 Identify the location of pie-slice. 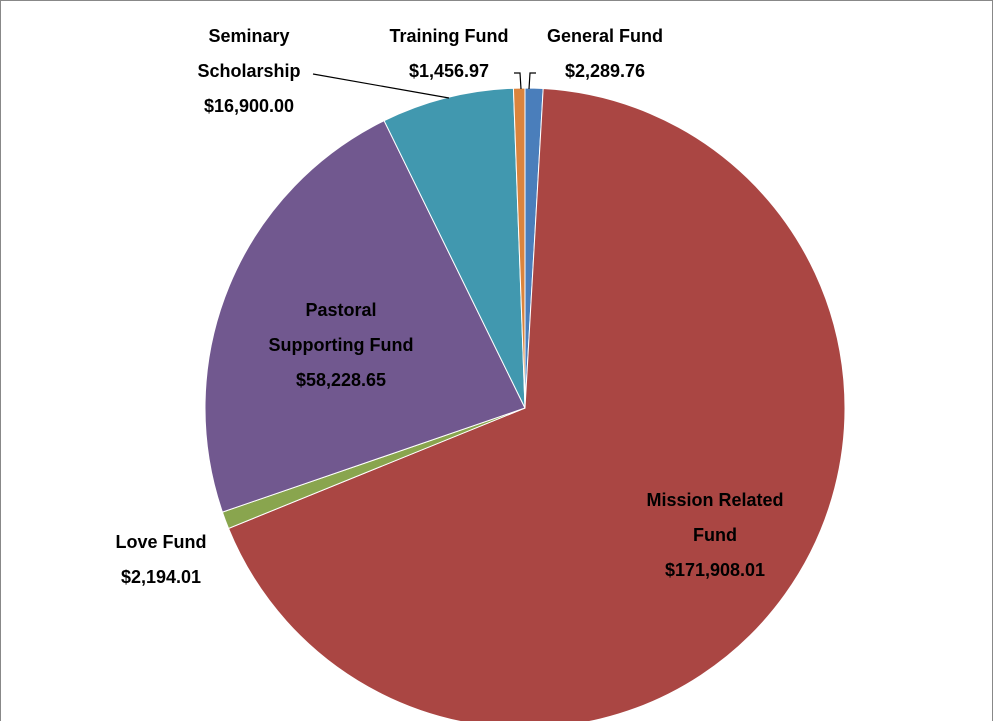
(519, 248).